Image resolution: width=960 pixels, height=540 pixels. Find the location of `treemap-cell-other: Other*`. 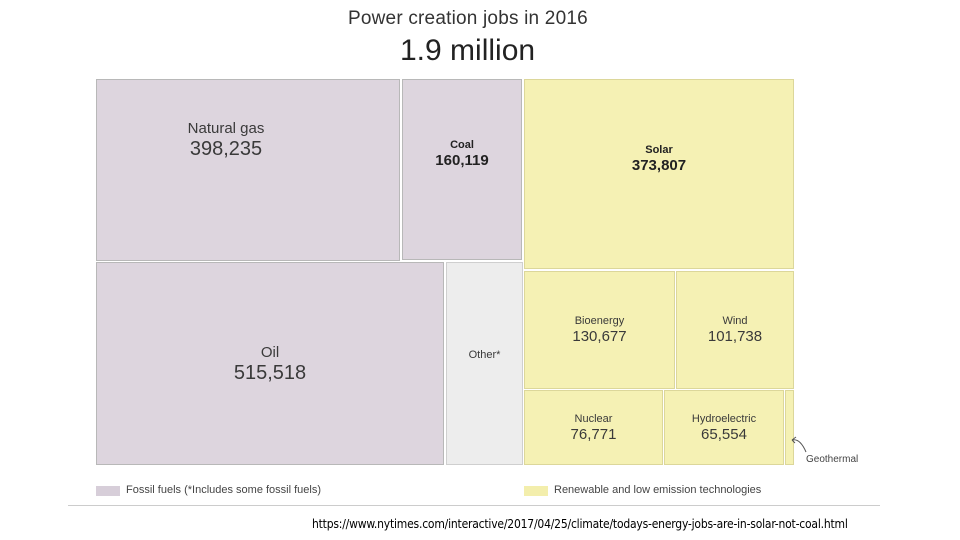

treemap-cell-other: Other* is located at coordinates (484, 363).